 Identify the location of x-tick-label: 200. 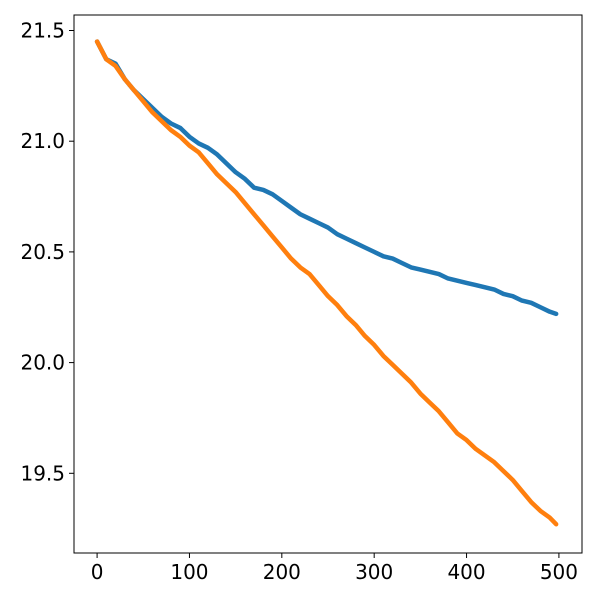
(282, 572).